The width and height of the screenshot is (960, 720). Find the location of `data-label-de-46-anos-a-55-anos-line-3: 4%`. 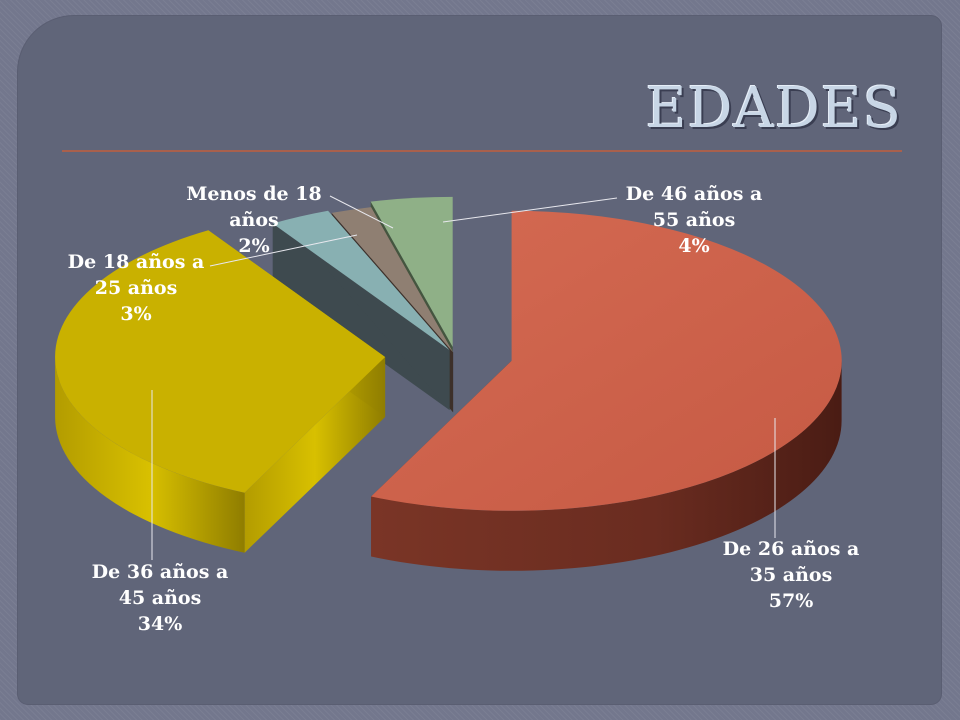

data-label-de-46-anos-a-55-anos-line-3: 4% is located at coordinates (693, 246).